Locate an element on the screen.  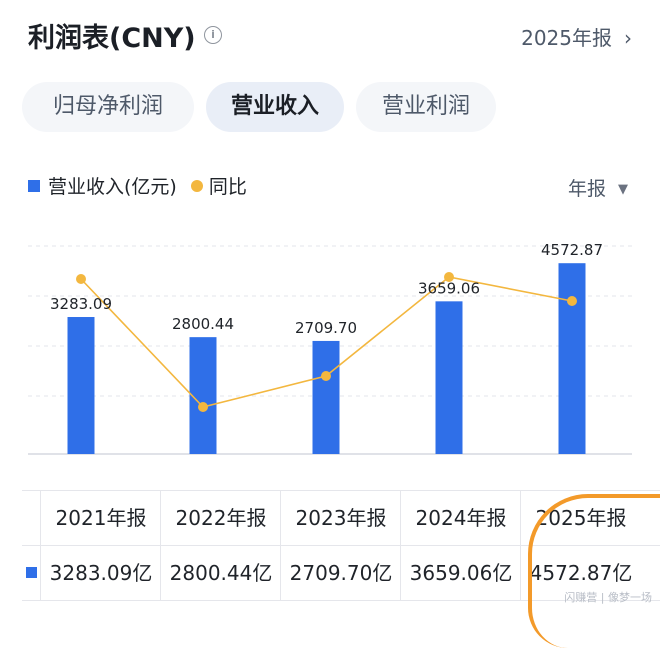
page-title: 利润表(CNY) is located at coordinates (112, 38).